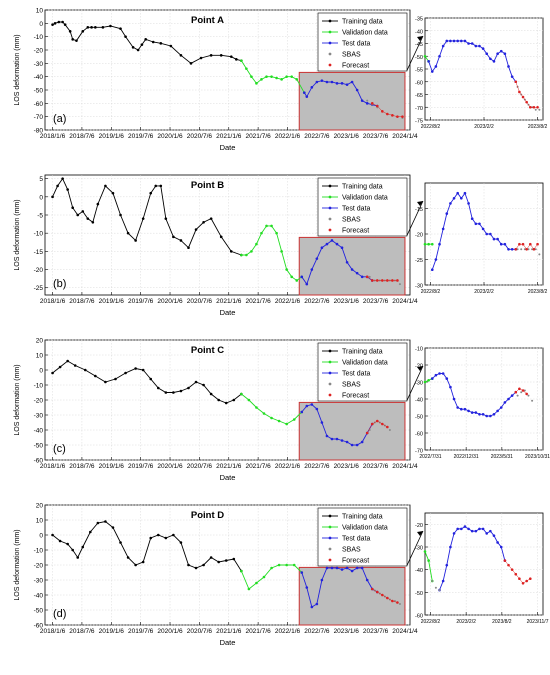 The height and width of the screenshot is (675, 550). I want to click on x-tick-label: 2022/1/6, so click(288, 301).